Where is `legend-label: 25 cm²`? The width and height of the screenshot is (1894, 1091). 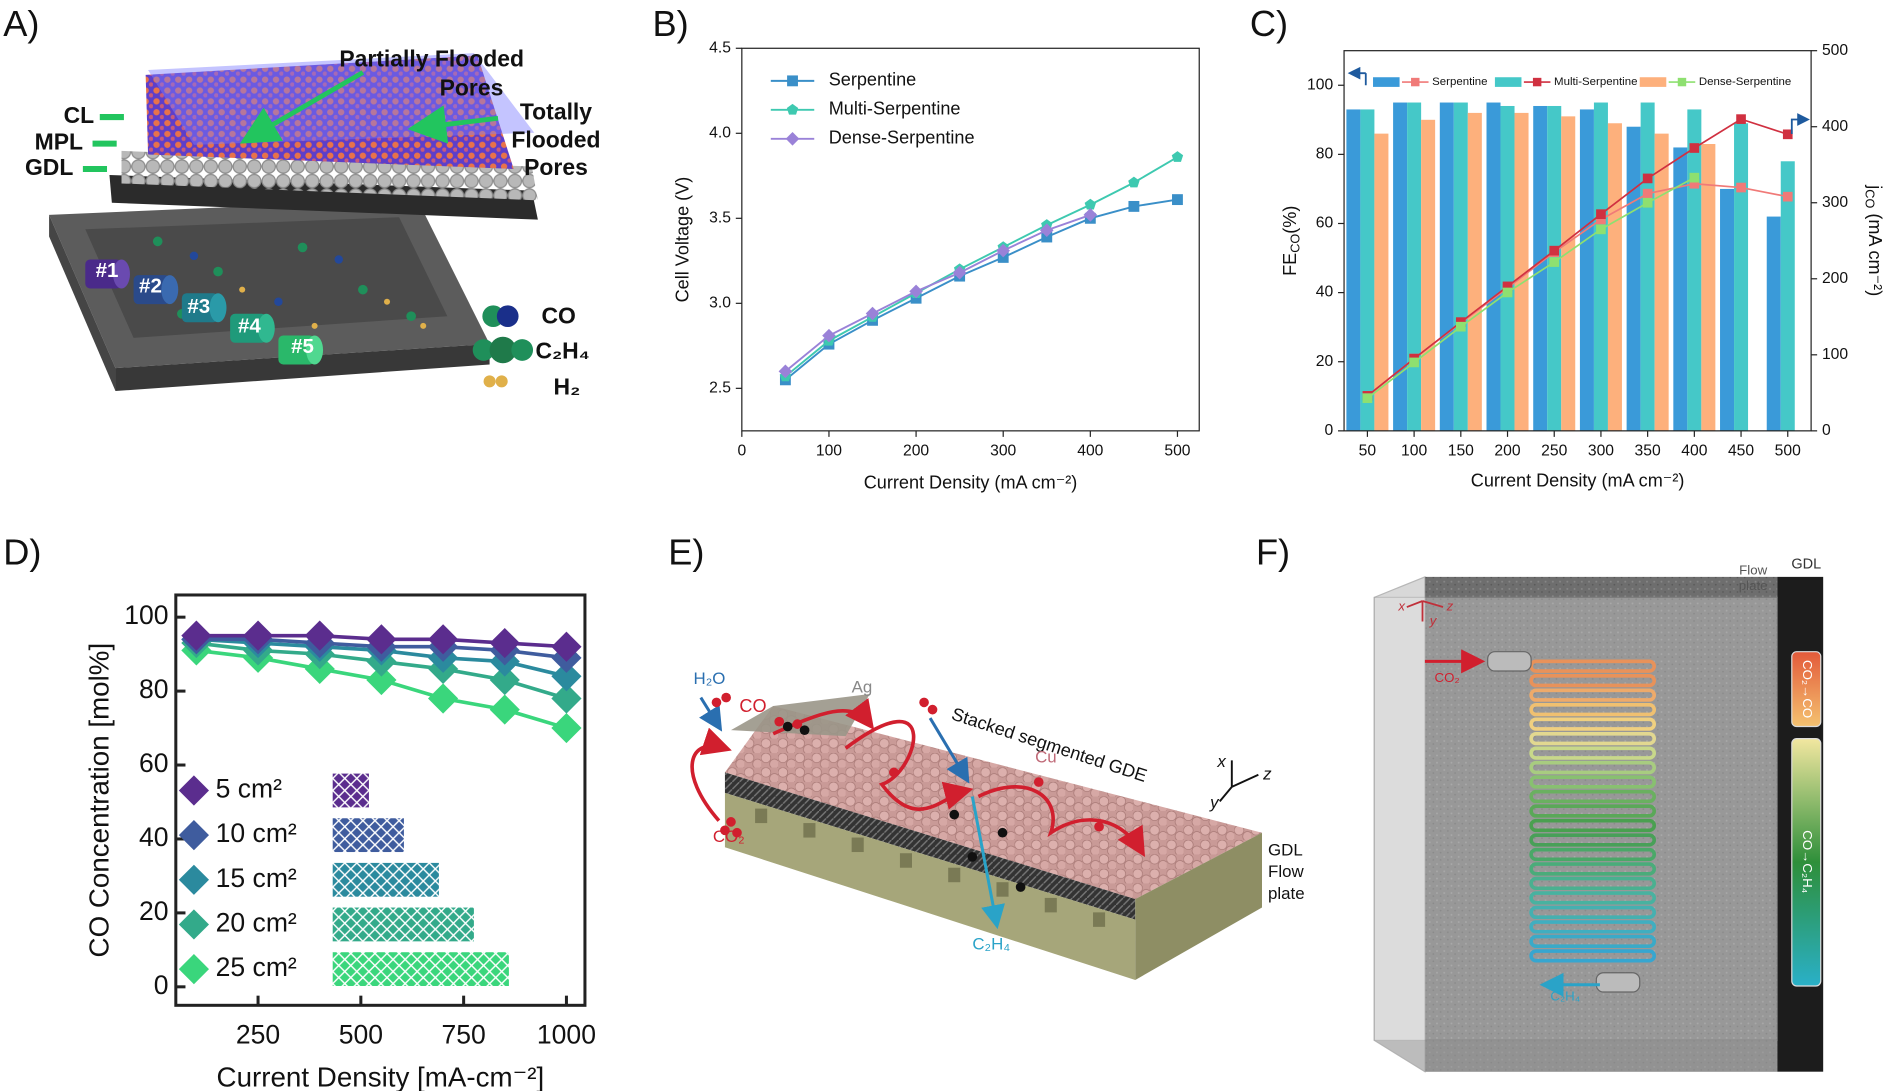 legend-label: 25 cm² is located at coordinates (256, 967).